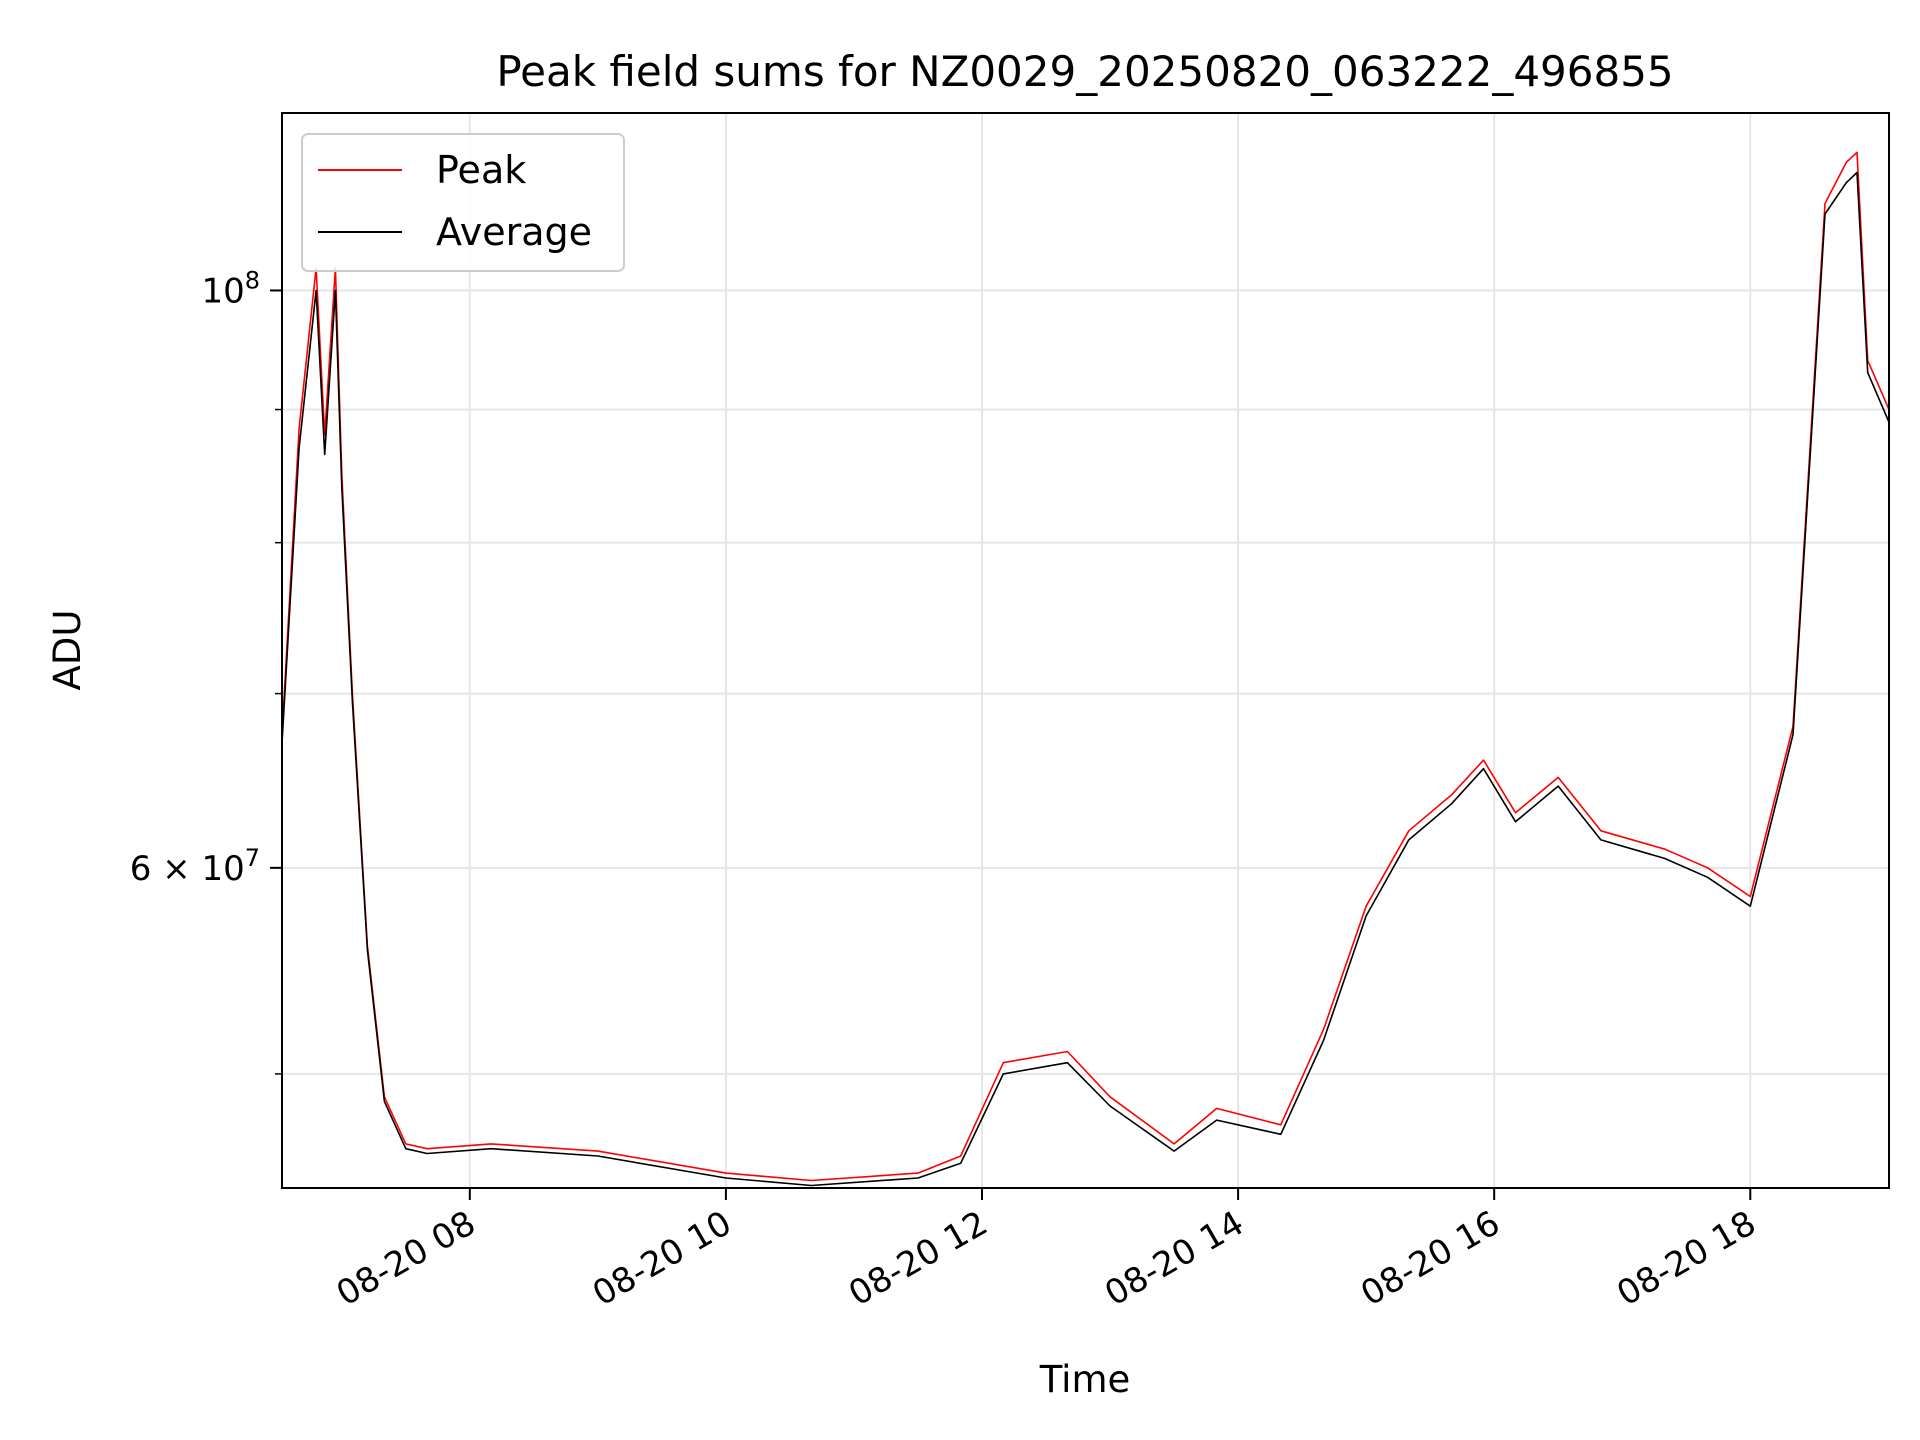 This screenshot has height=1440, width=1920. Describe the element at coordinates (406, 1258) in the screenshot. I see `x-tick-label: 08-20 08` at that location.